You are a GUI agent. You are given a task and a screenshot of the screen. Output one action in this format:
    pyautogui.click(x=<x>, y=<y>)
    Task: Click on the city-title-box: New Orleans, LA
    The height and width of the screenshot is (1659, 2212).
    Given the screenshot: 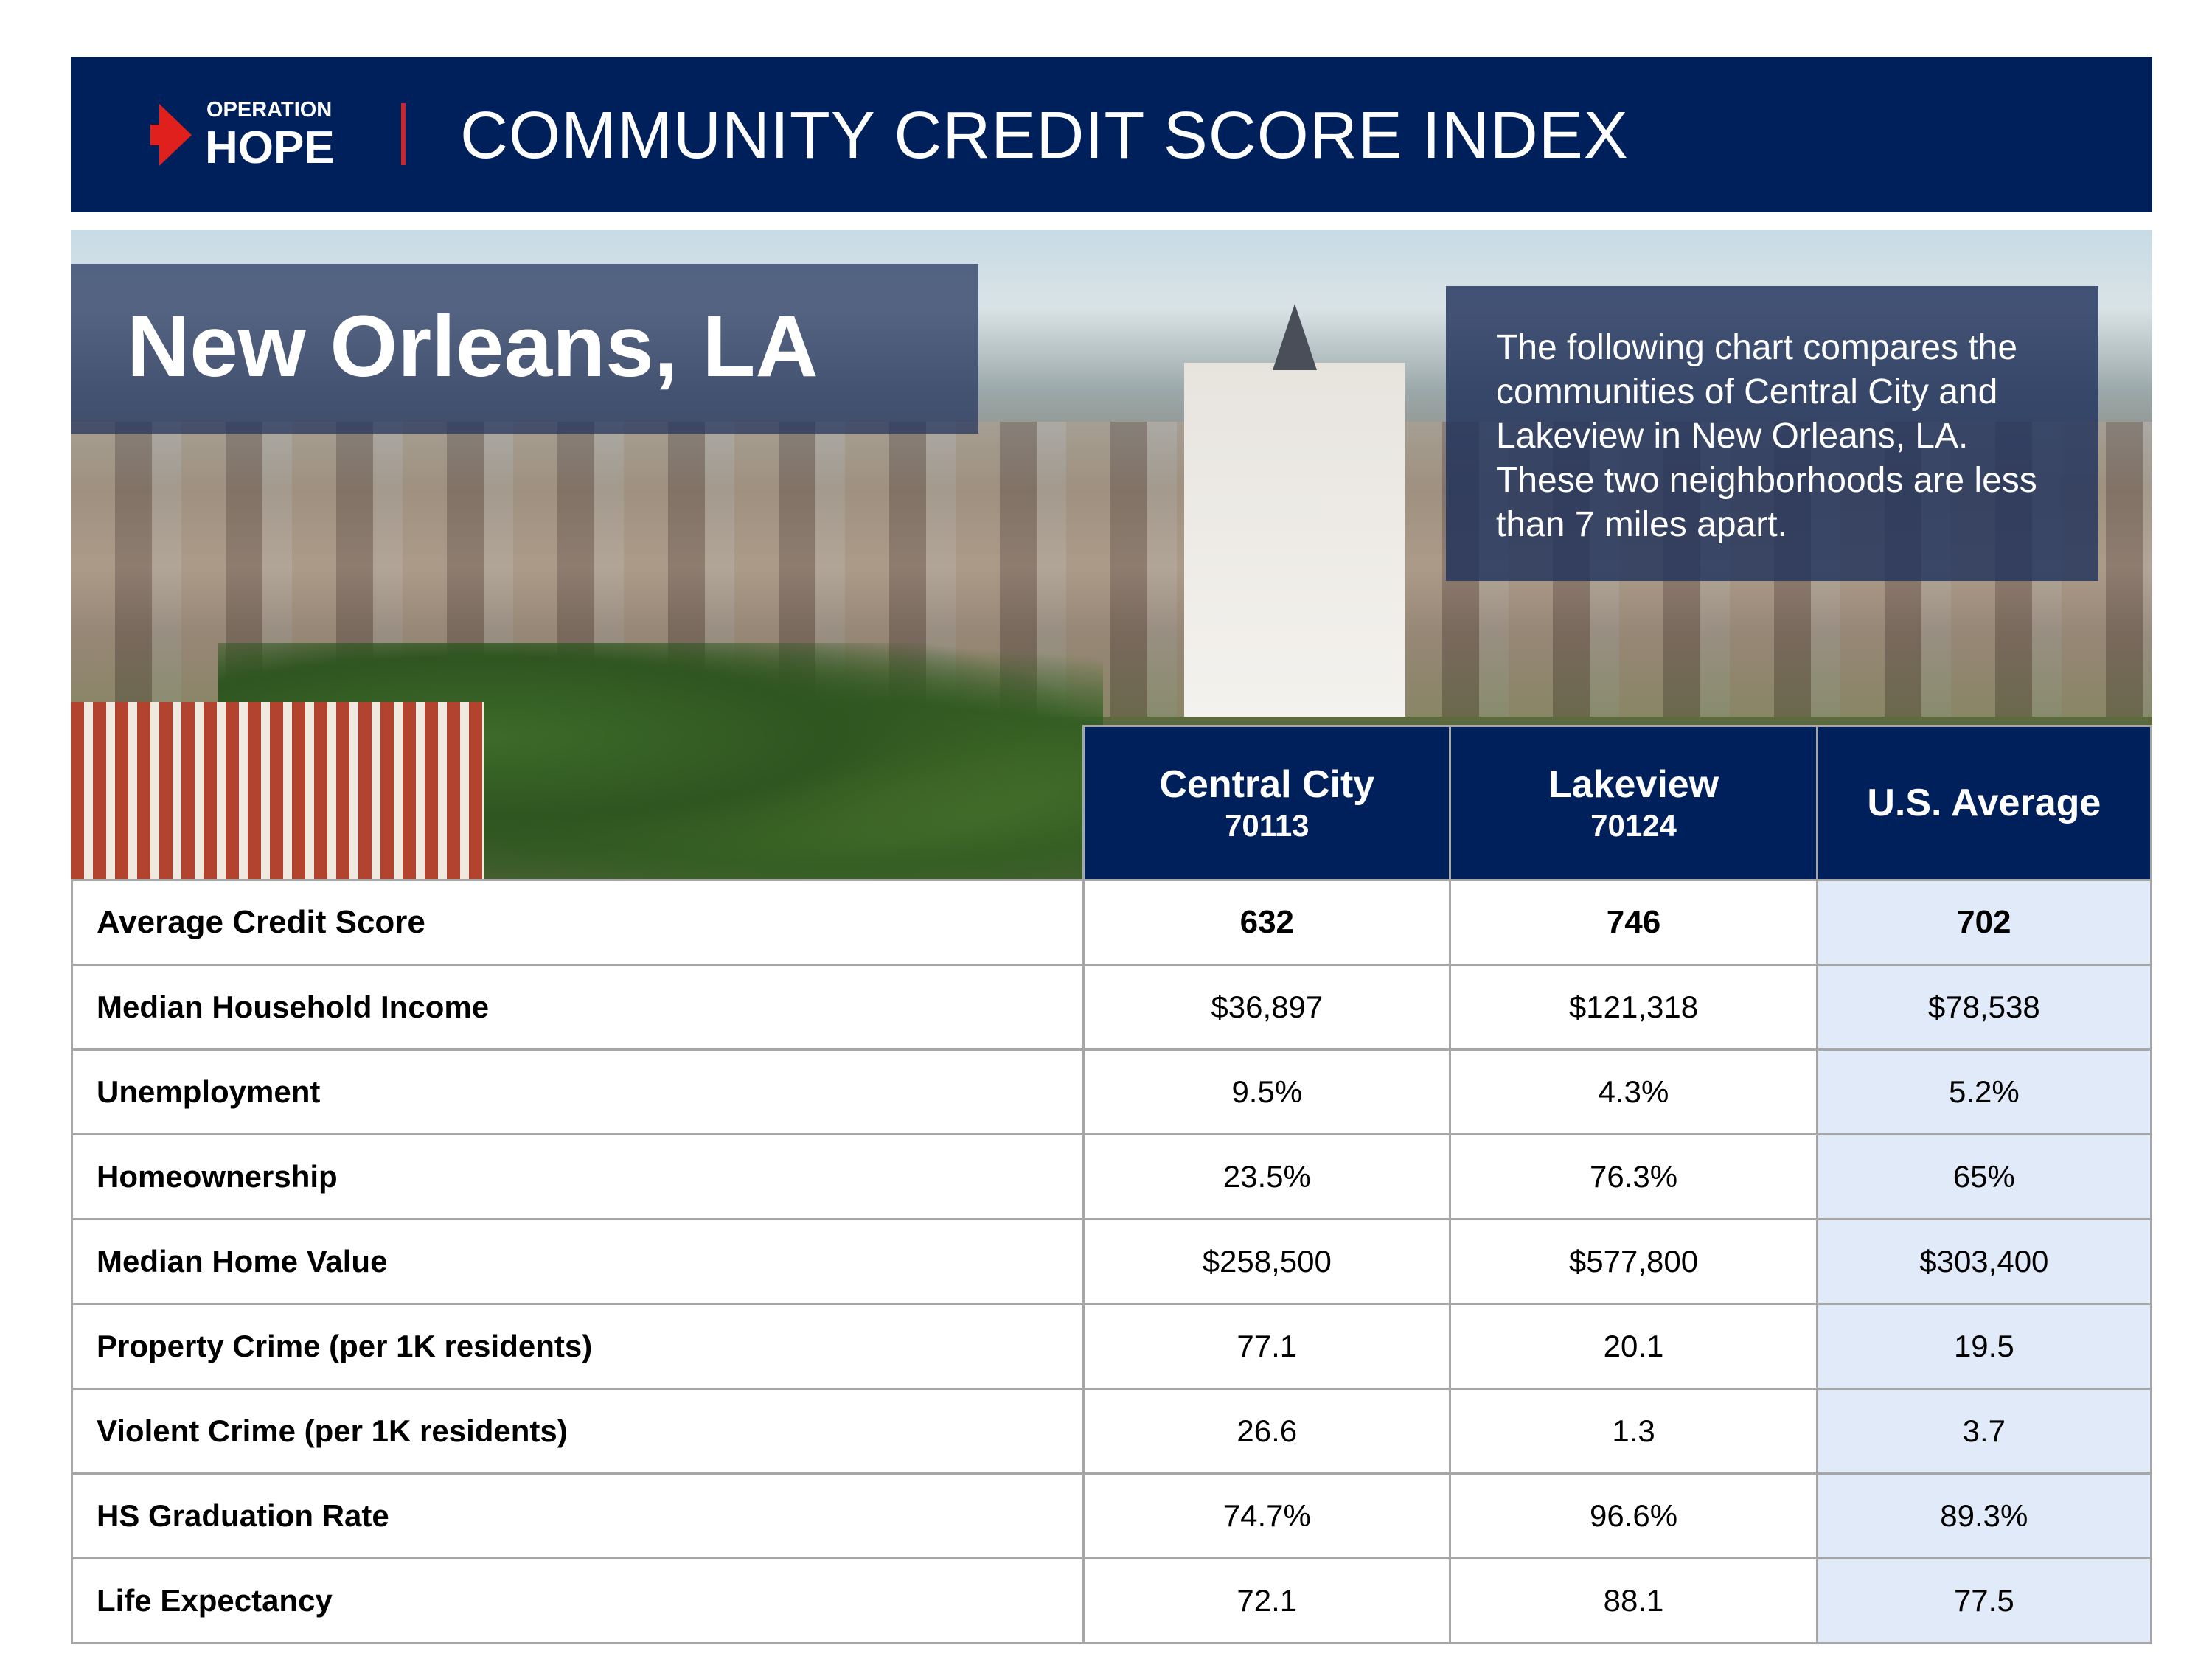 What is the action you would take?
    pyautogui.click(x=524, y=349)
    